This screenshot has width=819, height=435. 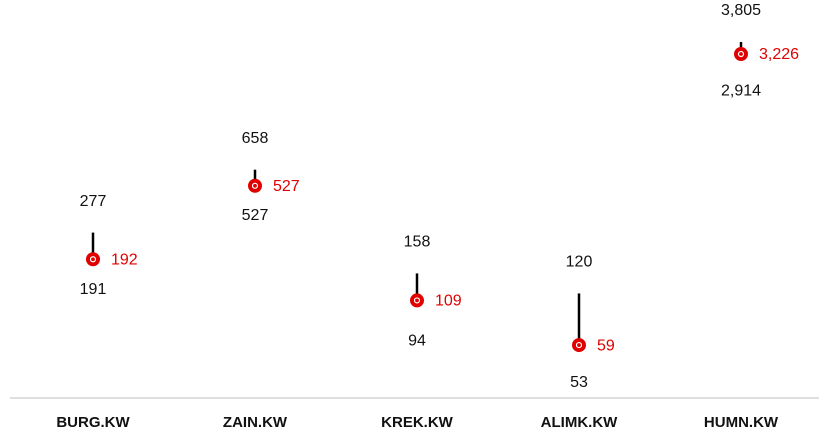 What do you see at coordinates (741, 422) in the screenshot?
I see `x-tick-label: HUMN.KW` at bounding box center [741, 422].